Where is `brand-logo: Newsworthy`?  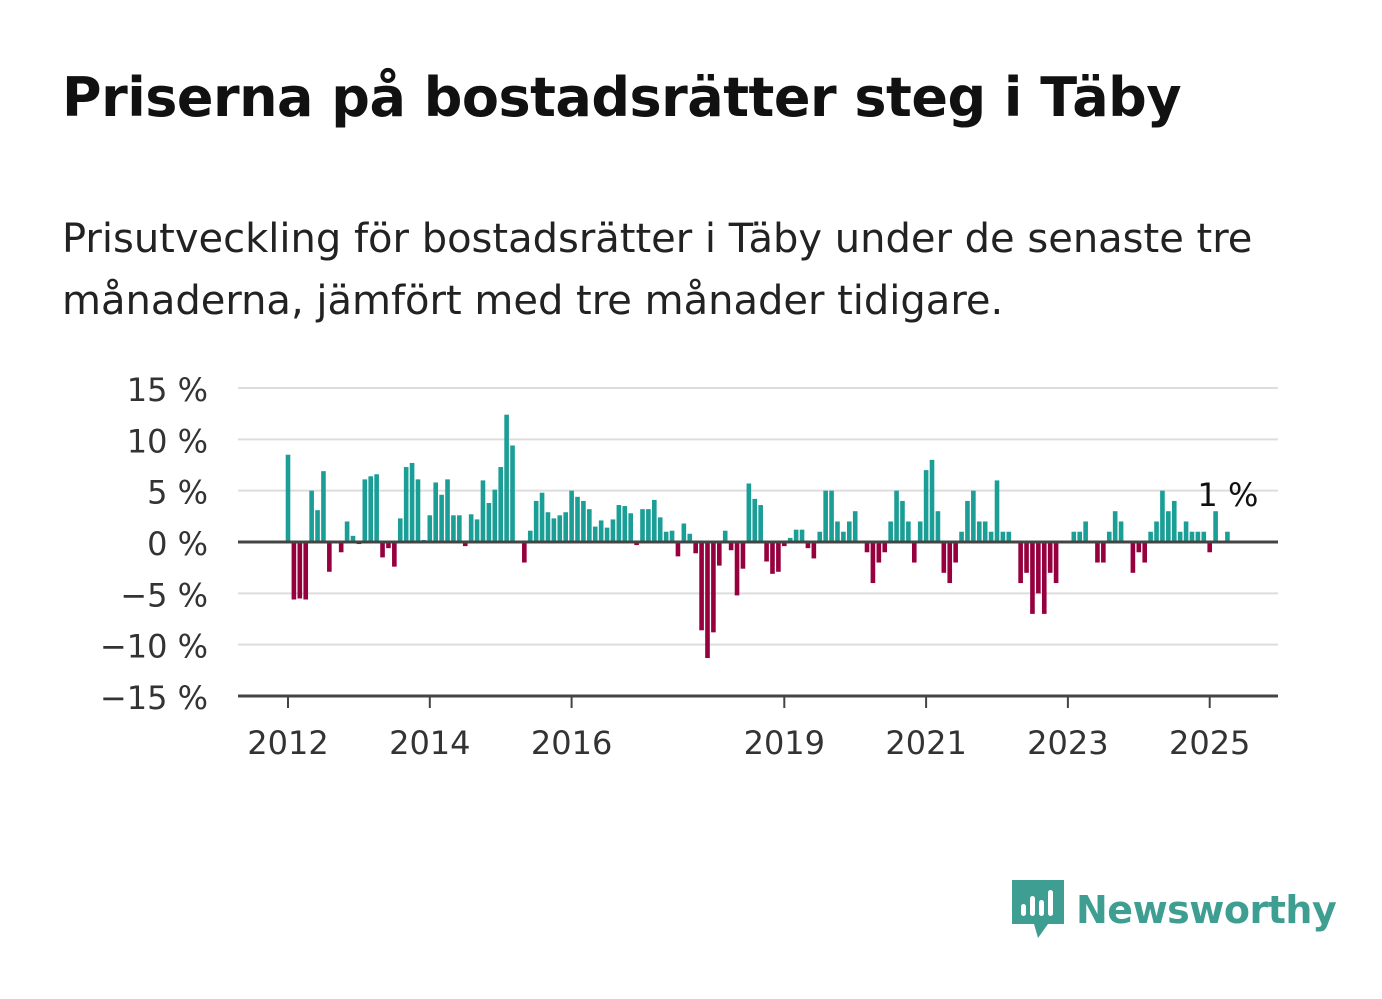
brand-logo: Newsworthy is located at coordinates (1174, 910).